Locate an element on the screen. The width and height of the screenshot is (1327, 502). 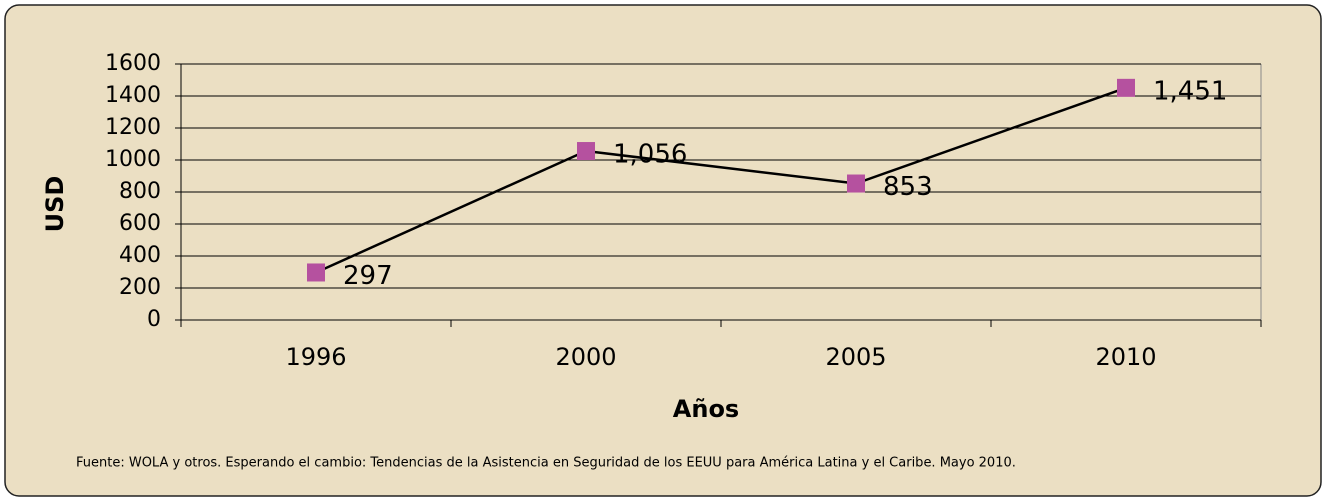
x-tick-label: 2005 is located at coordinates (855, 357).